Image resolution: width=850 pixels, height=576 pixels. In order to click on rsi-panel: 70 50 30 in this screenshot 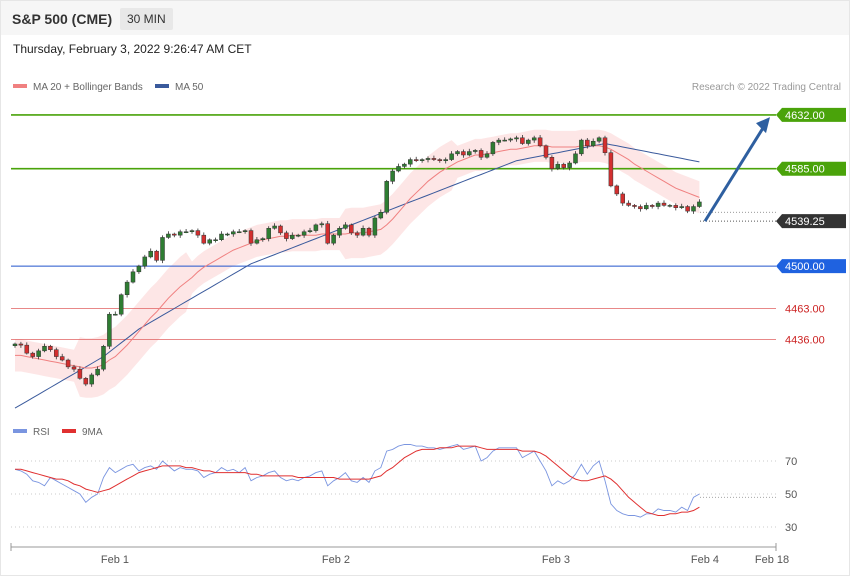, I will do `click(404, 489)`.